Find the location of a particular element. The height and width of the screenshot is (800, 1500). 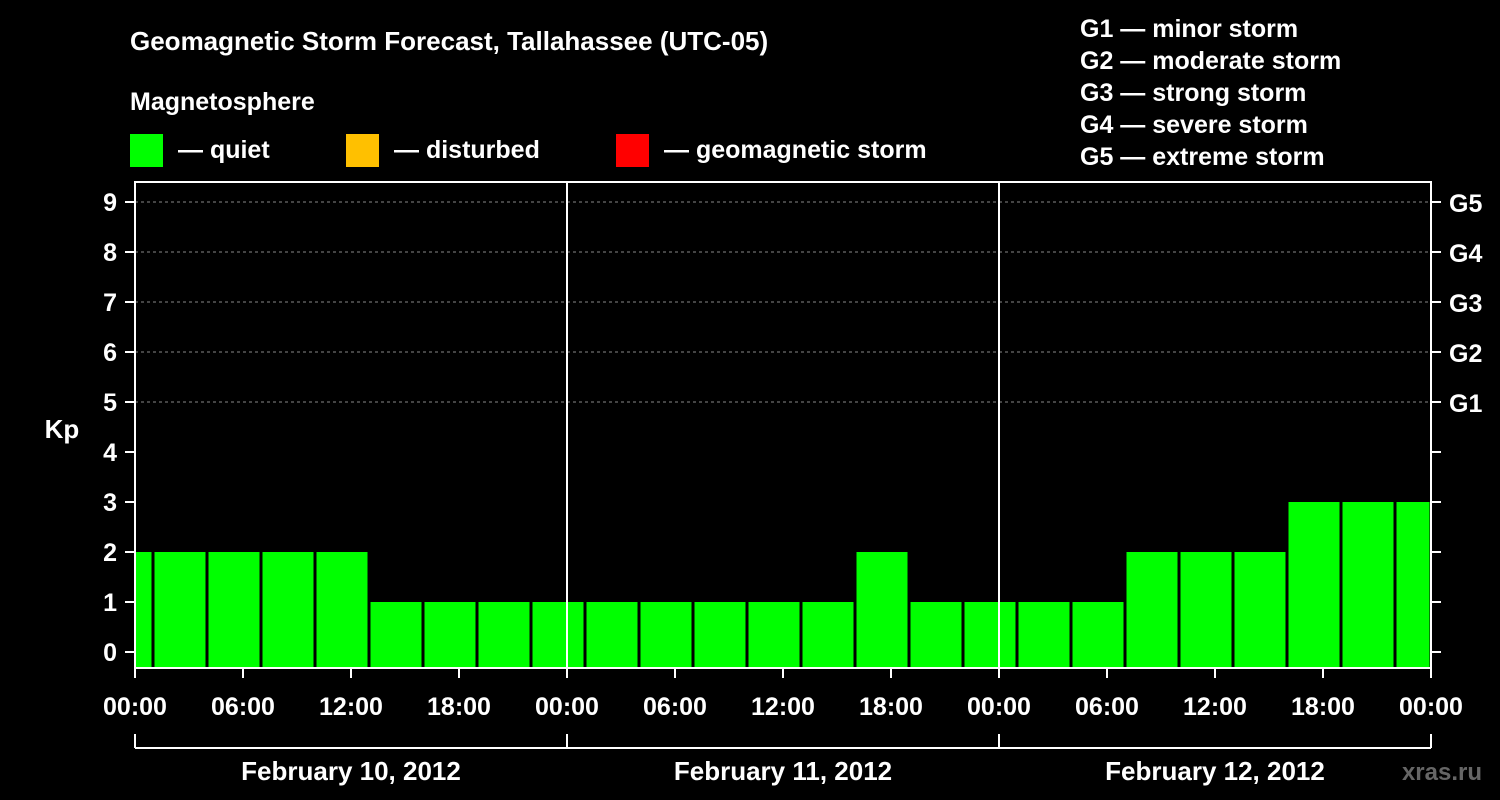

storm-scale-g1: G1 — minor storm is located at coordinates (1189, 29).